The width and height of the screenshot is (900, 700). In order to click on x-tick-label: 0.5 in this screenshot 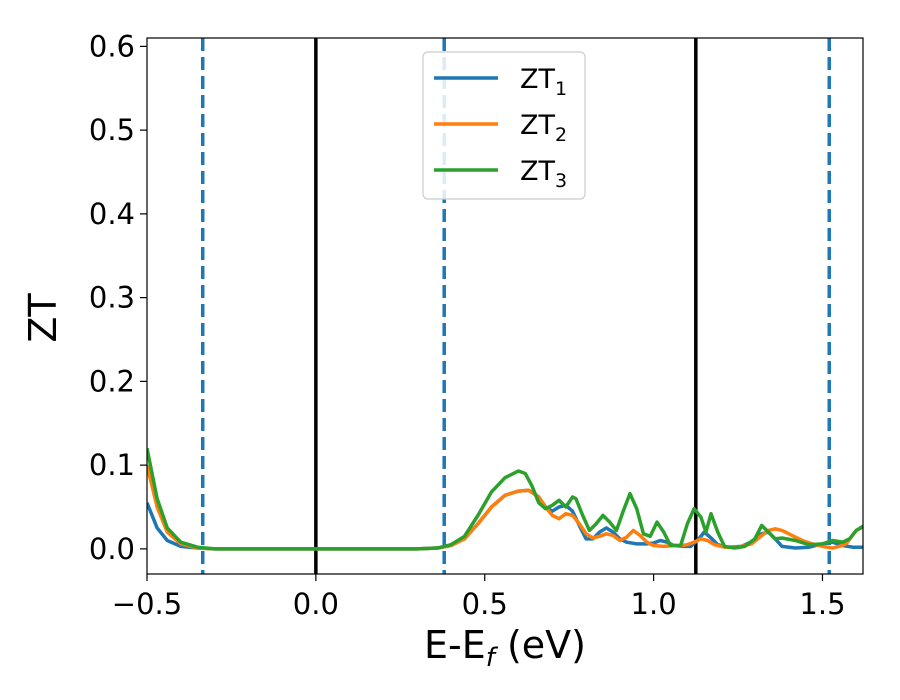, I will do `click(485, 604)`.